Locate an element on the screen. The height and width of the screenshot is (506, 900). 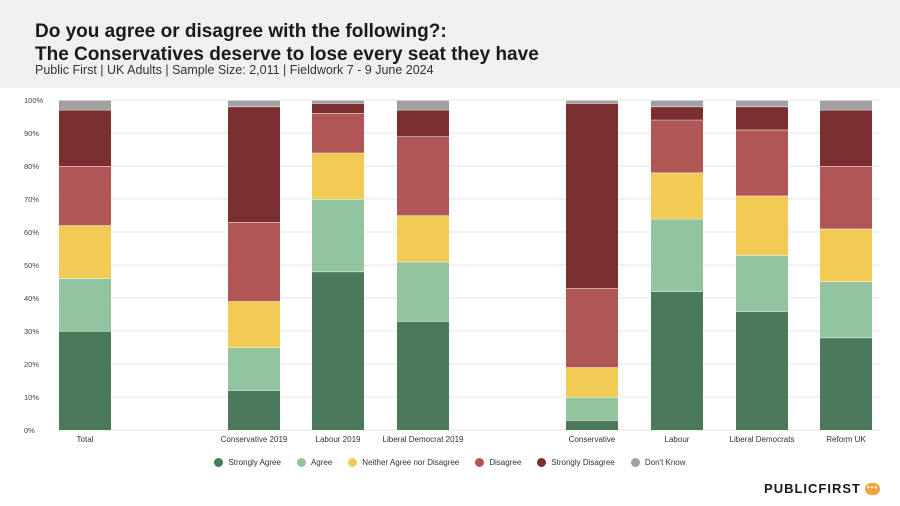
legend-item: Neither Agree nor Disagree is located at coordinates (403, 462).